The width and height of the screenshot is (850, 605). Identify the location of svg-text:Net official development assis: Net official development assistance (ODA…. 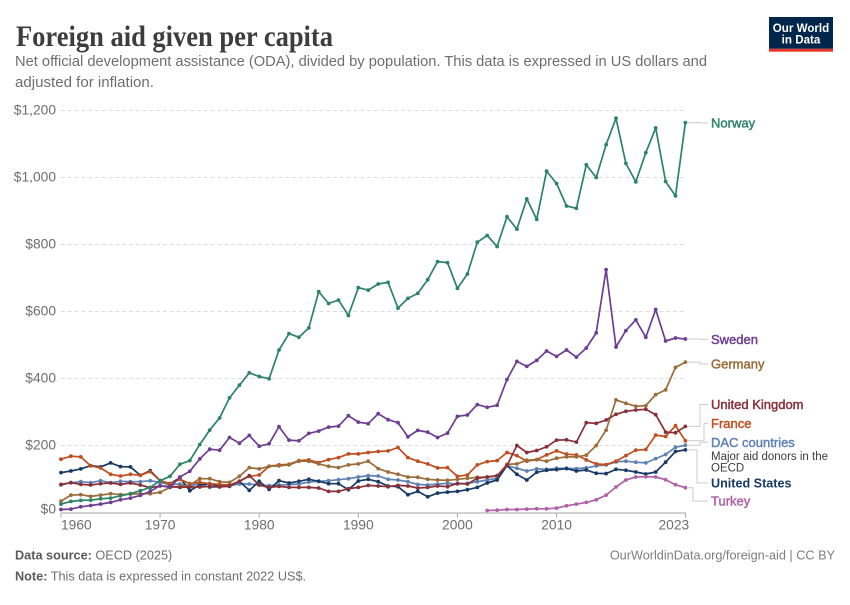
(361, 62).